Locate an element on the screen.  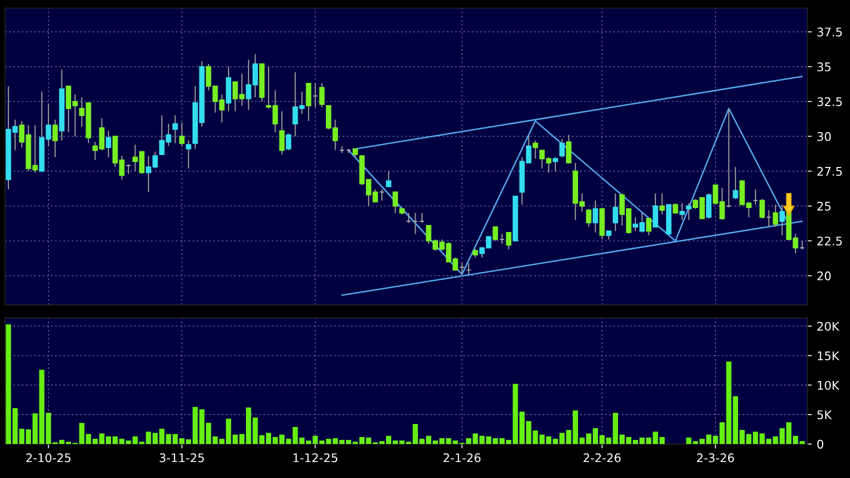
x-tick-label: 2-3-26 is located at coordinates (715, 457).